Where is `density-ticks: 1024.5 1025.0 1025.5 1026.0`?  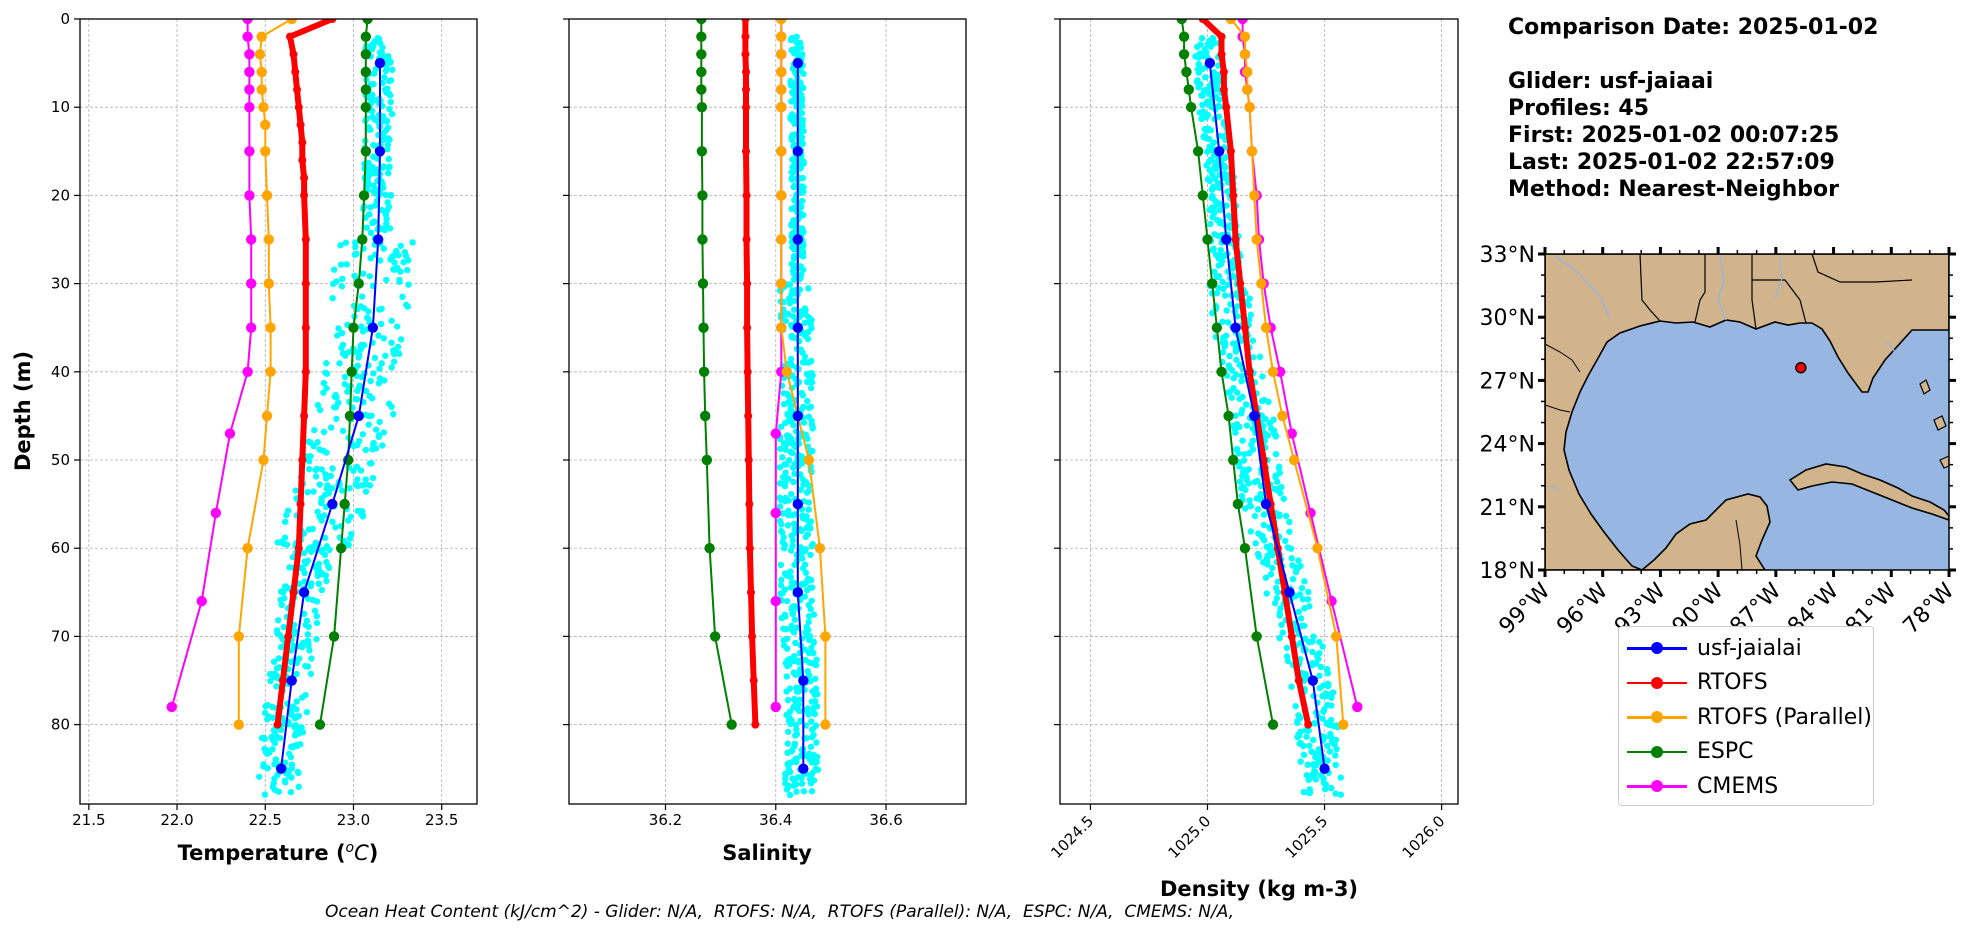 density-ticks: 1024.5 1025.0 1025.5 1026.0 is located at coordinates (1247, 833).